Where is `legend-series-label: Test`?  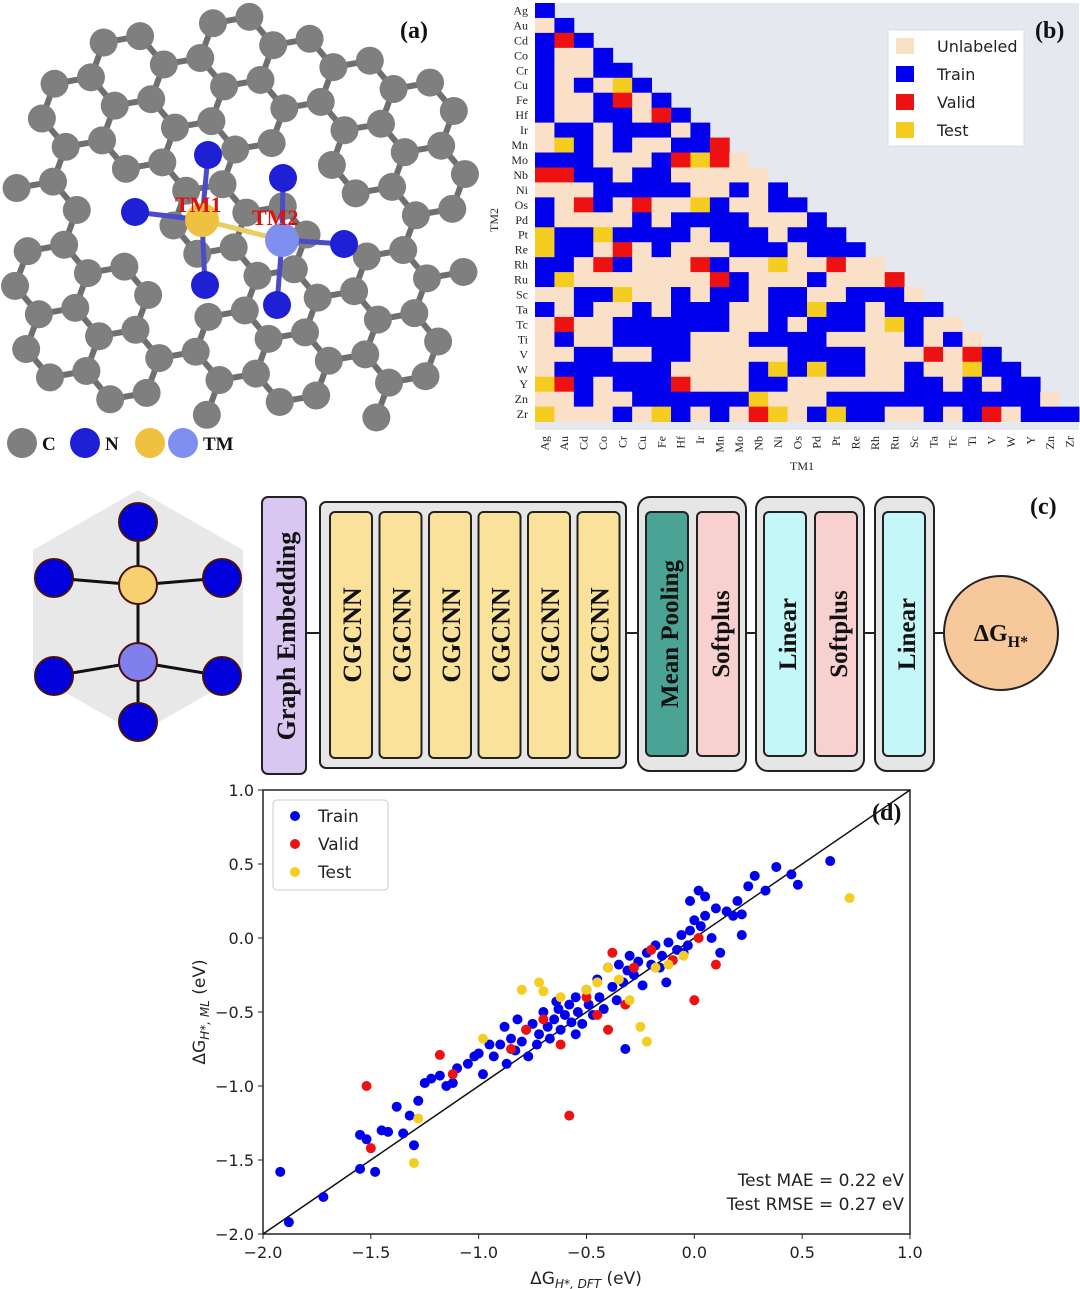 legend-series-label: Test is located at coordinates (334, 873).